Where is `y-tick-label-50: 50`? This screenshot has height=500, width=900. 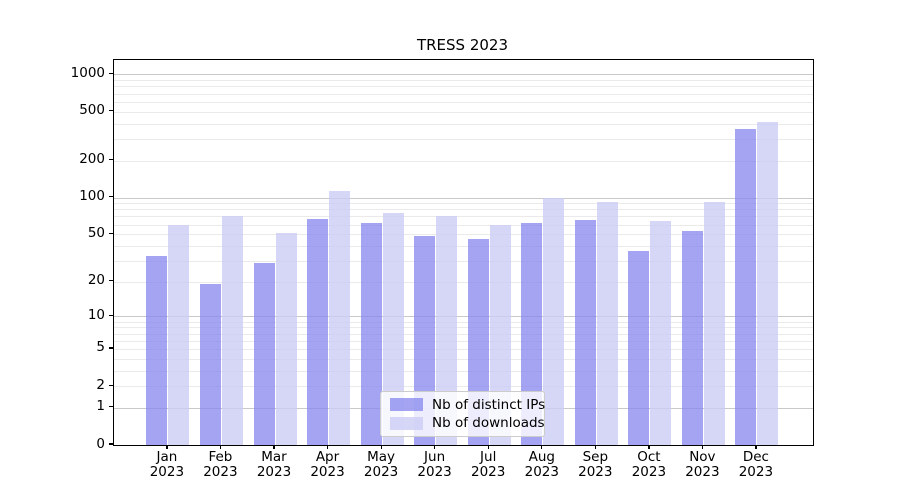 y-tick-label-50: 50 is located at coordinates (96, 232).